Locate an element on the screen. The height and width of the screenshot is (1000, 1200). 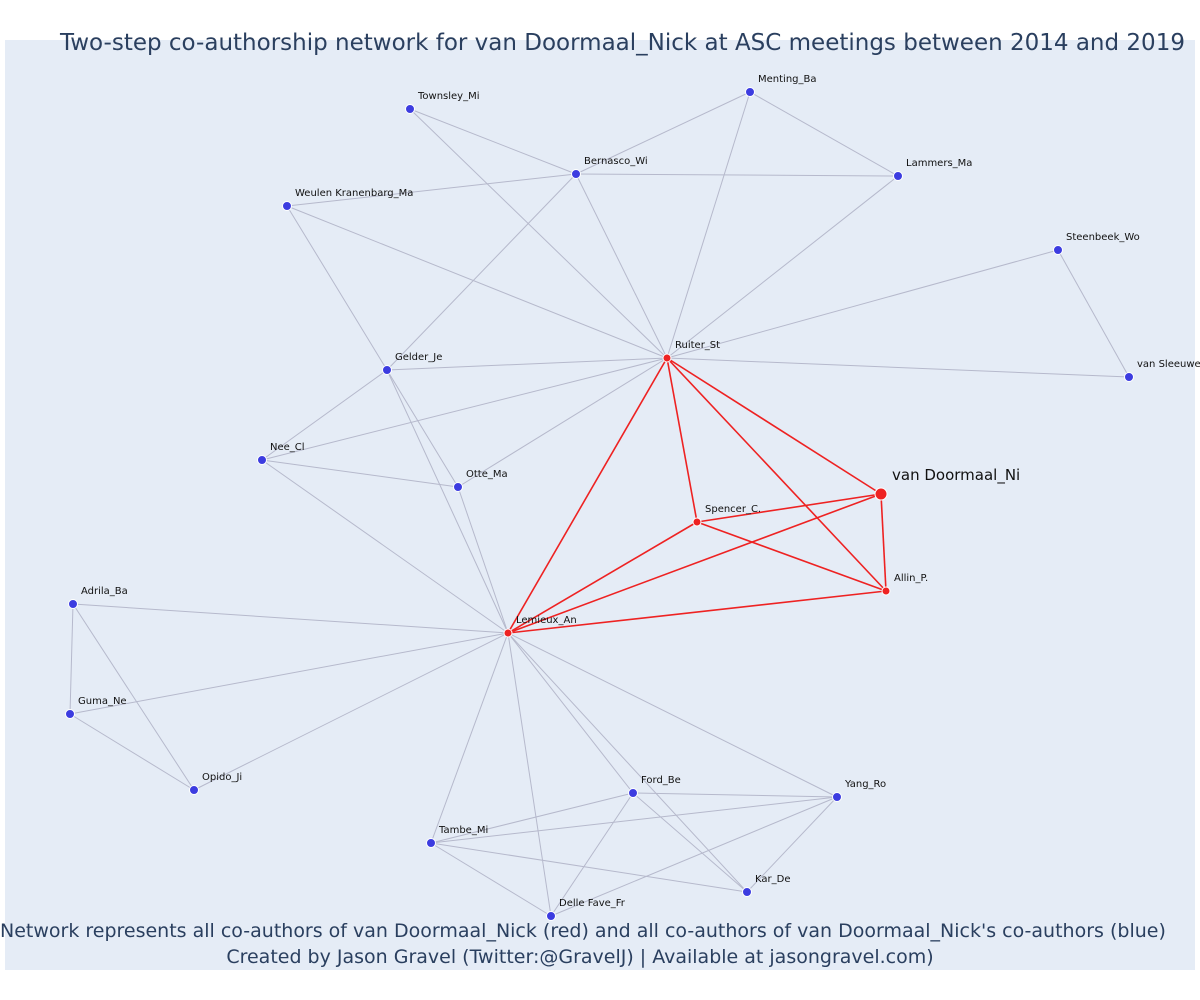
edge-Ford-Tambe is located at coordinates (532, 818).